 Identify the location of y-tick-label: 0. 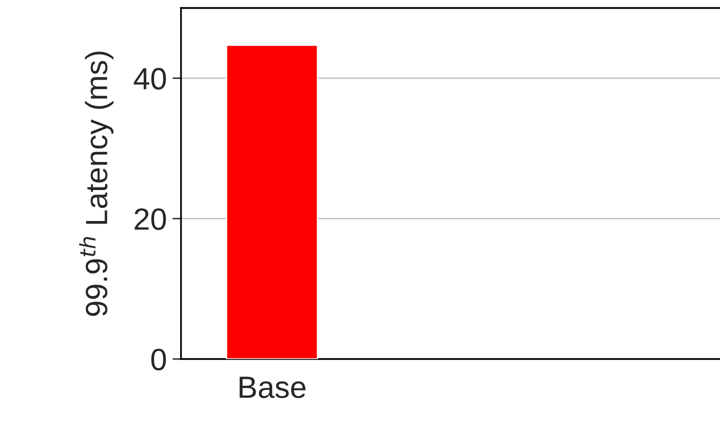
(158, 359).